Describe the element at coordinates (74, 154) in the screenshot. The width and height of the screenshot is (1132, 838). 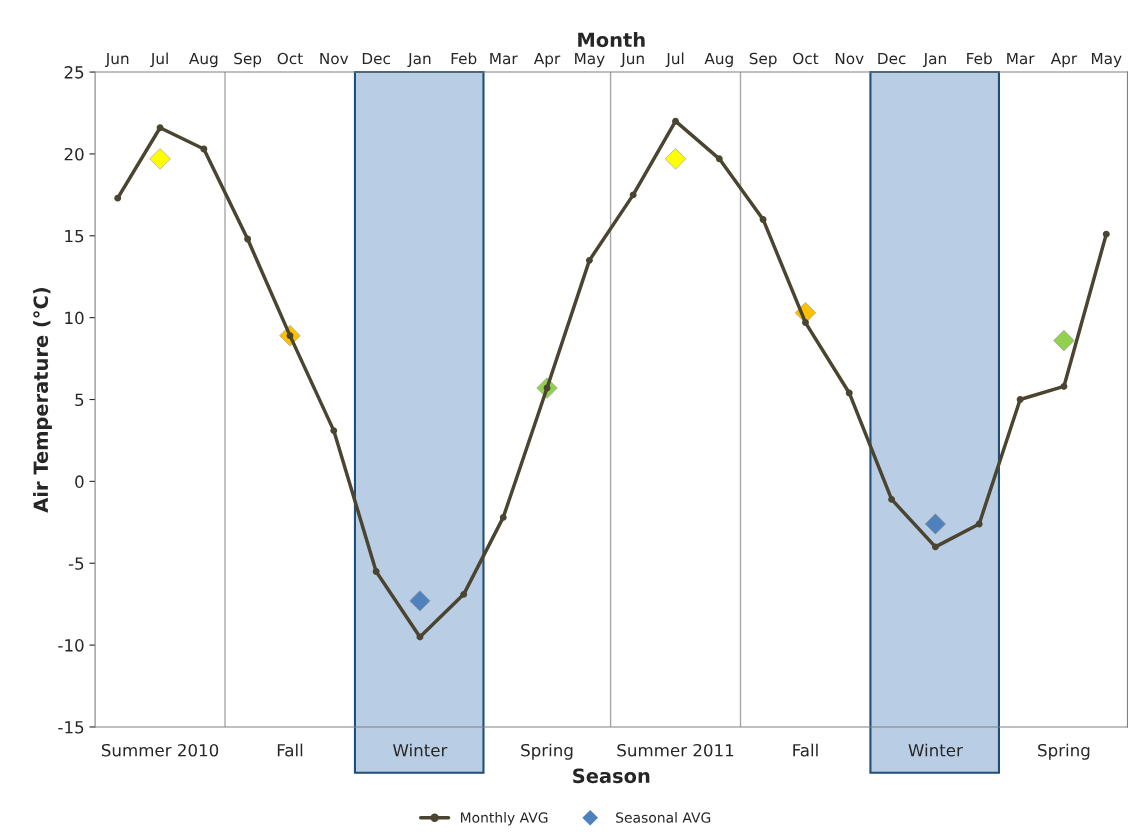
I see `y-tick-label: 20` at that location.